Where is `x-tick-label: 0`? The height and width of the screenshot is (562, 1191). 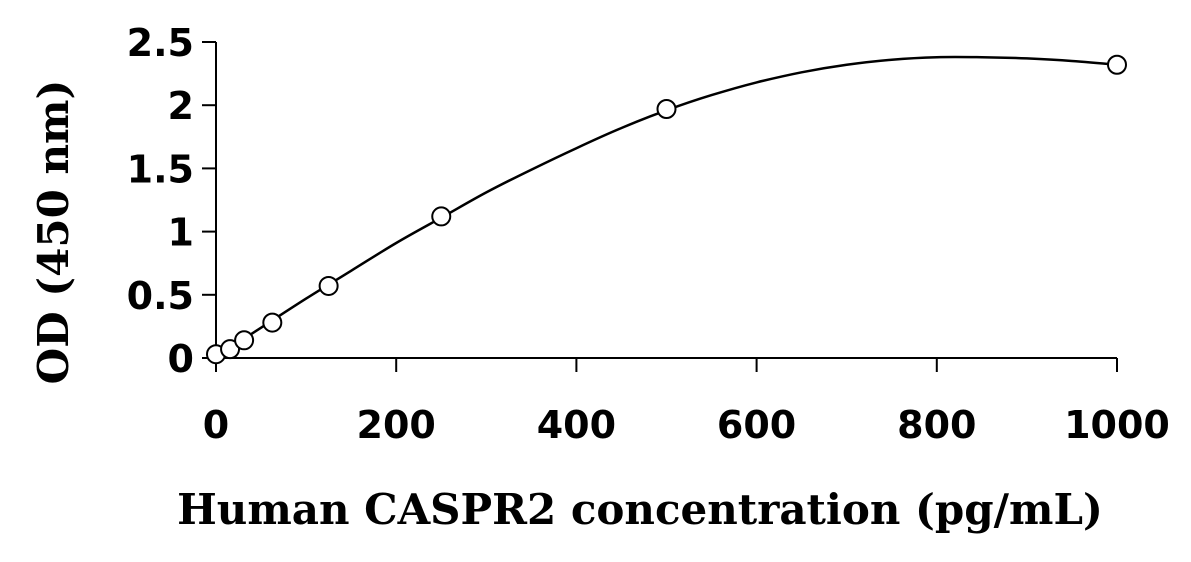 x-tick-label: 0 is located at coordinates (216, 425).